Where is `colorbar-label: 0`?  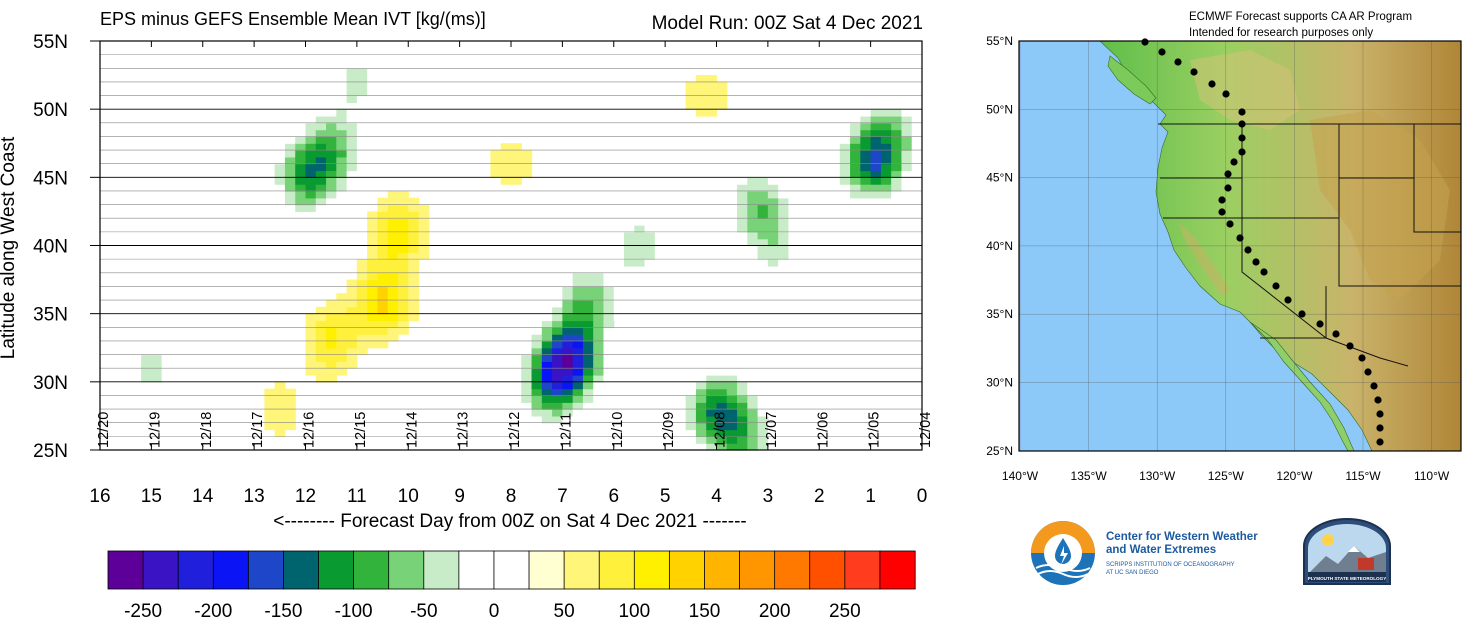 colorbar-label: 0 is located at coordinates (494, 611).